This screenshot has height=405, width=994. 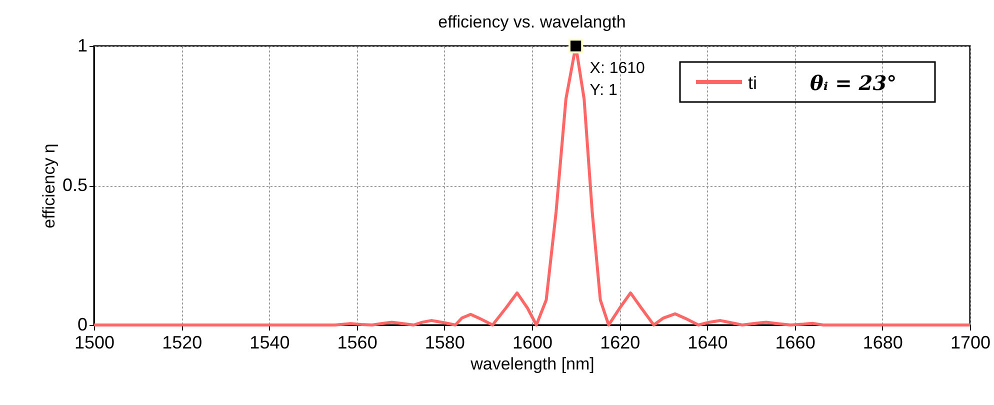 What do you see at coordinates (75, 185) in the screenshot?
I see `y-tick-label: 0.5` at bounding box center [75, 185].